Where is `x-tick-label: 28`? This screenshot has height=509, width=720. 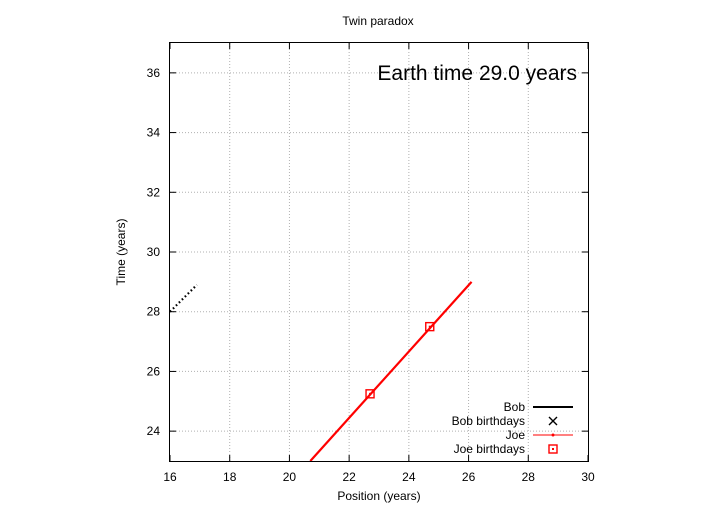 x-tick-label: 28 is located at coordinates (529, 477).